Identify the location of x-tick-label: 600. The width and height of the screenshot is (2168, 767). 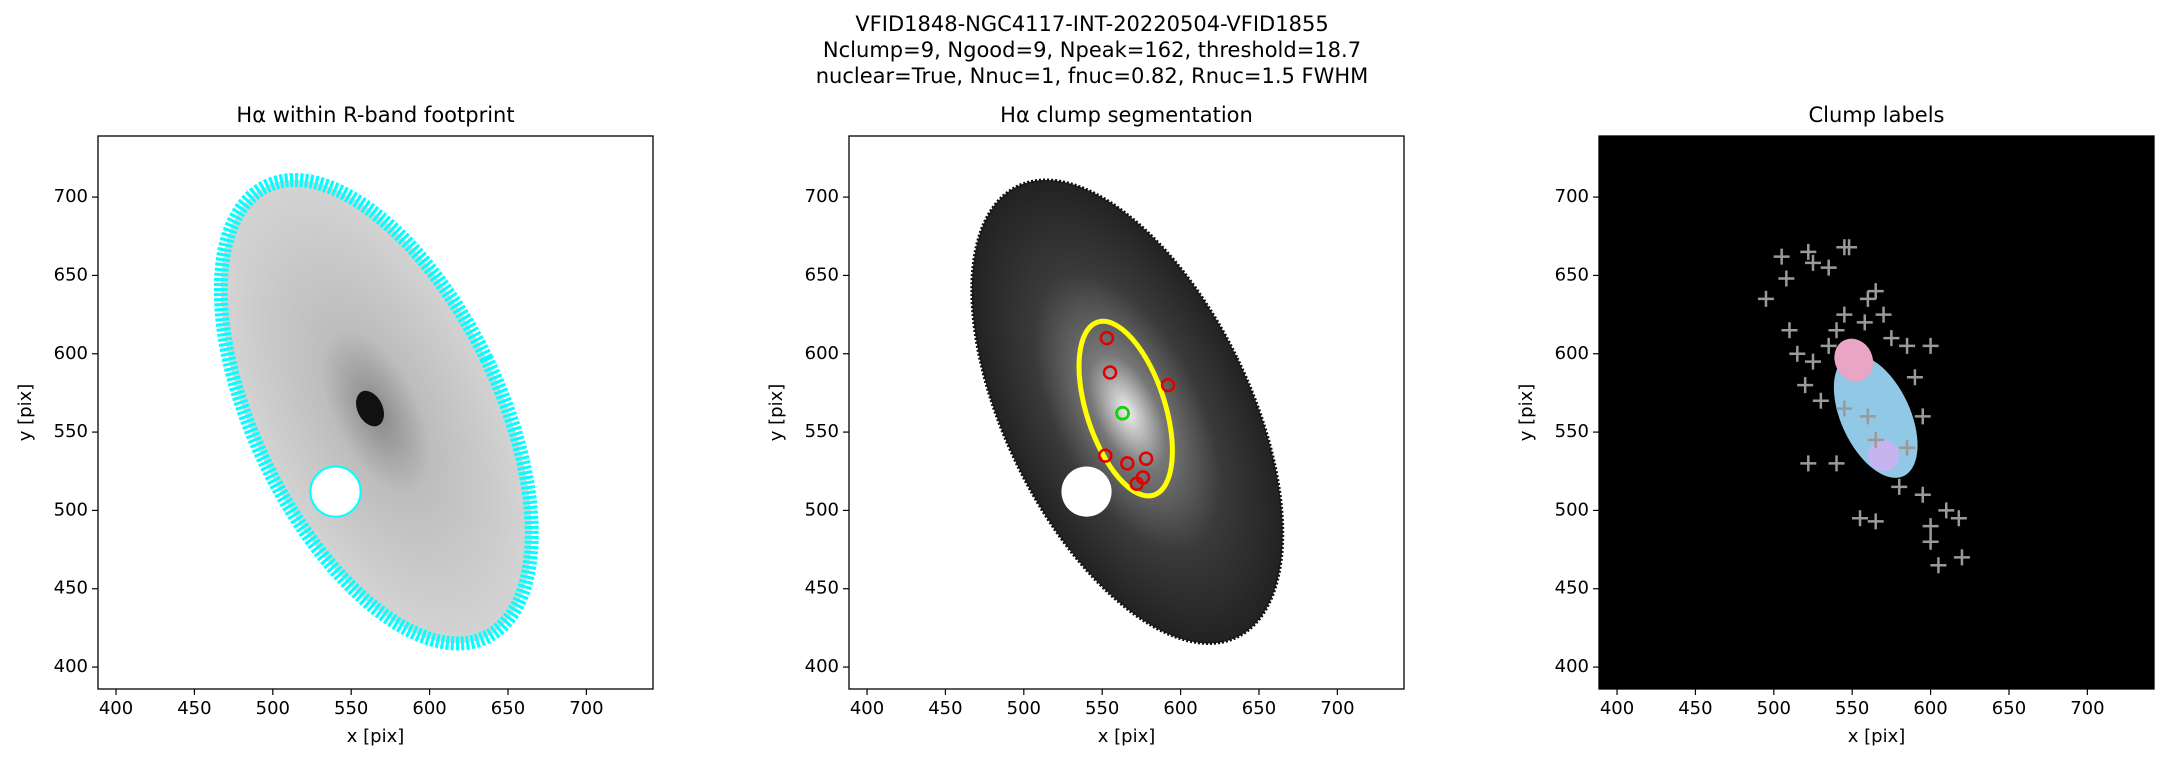
(1180, 708).